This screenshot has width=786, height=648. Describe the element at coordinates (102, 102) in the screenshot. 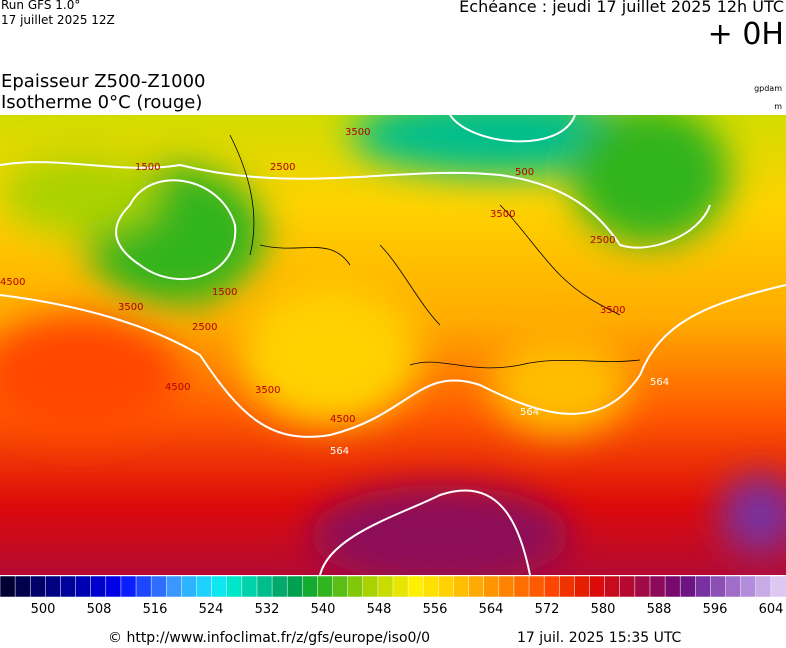

I see `title-line2: Isotherme 0°C (rouge)` at that location.